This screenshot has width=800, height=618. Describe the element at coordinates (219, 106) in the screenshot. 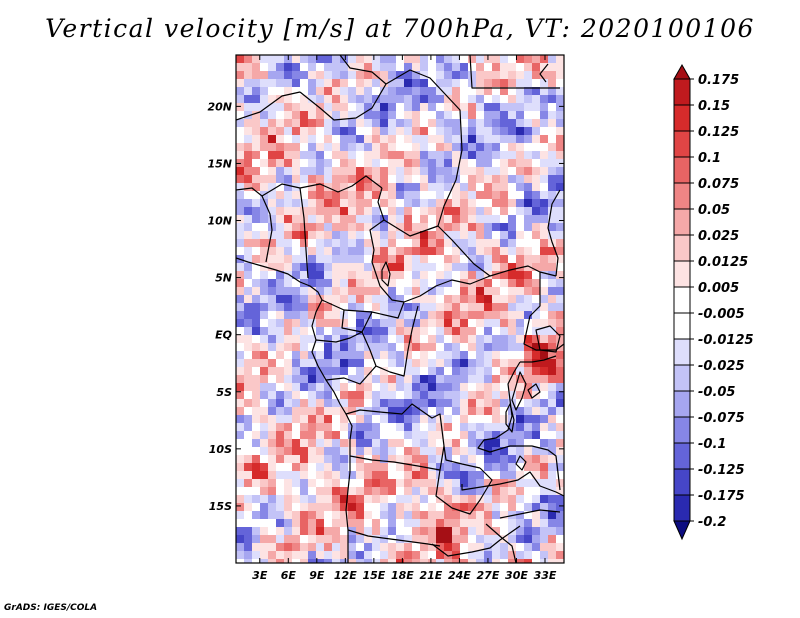

I see `lat-tick-label: 20N` at that location.